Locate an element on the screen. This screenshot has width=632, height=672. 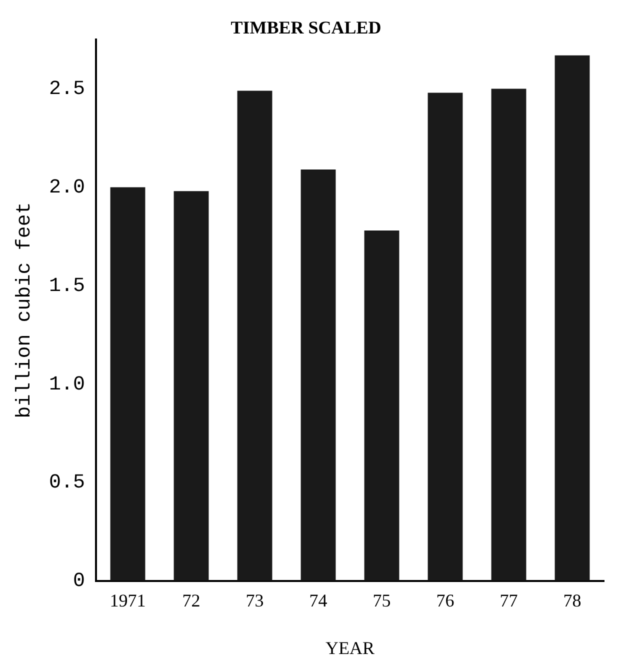
y-tick-label: 1.5 is located at coordinates (67, 286).